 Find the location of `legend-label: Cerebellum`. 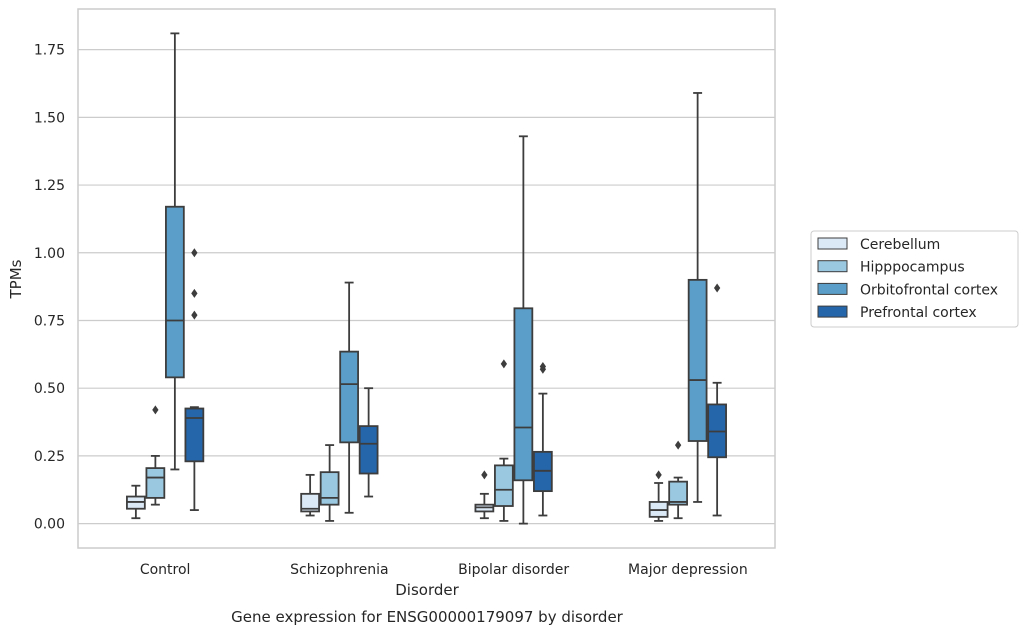

legend-label: Cerebellum is located at coordinates (900, 245).